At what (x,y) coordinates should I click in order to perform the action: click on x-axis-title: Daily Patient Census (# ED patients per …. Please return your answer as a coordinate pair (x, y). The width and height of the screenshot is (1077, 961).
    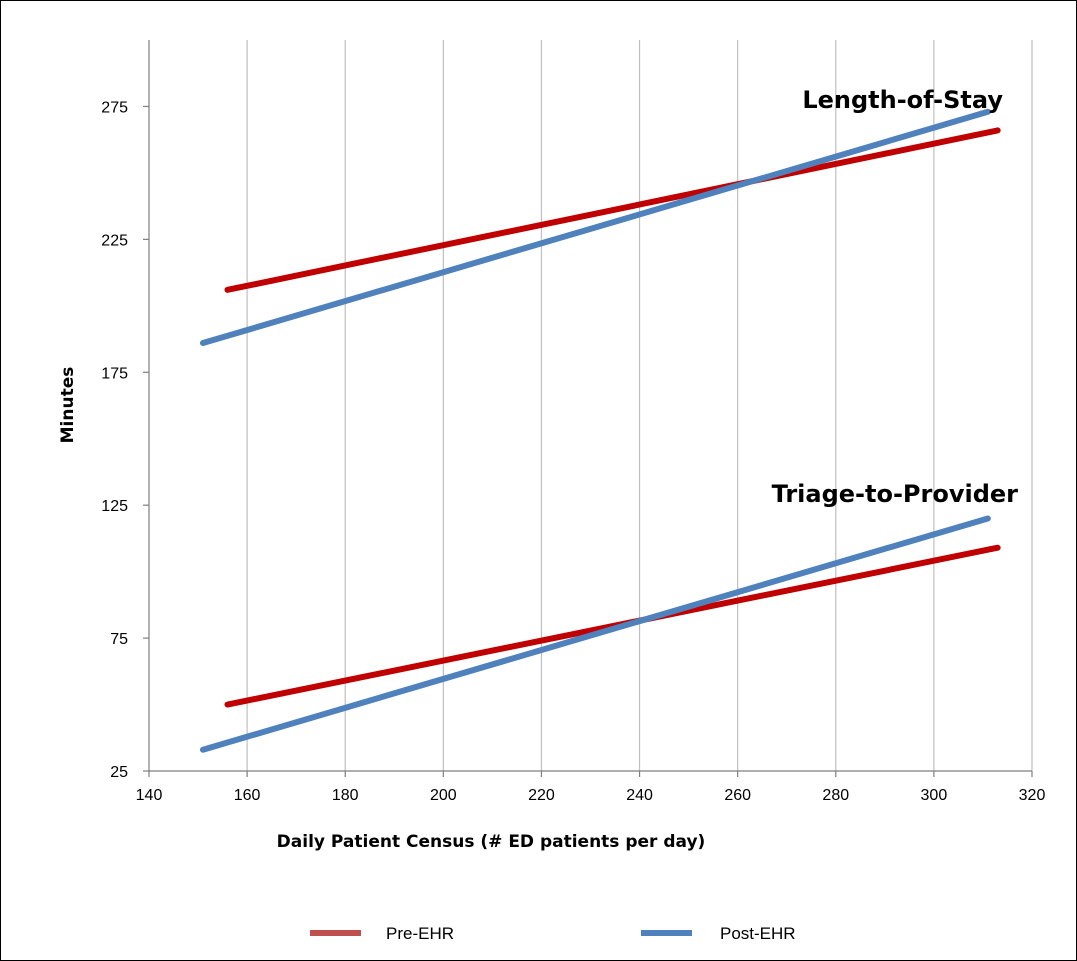
    Looking at the image, I should click on (491, 842).